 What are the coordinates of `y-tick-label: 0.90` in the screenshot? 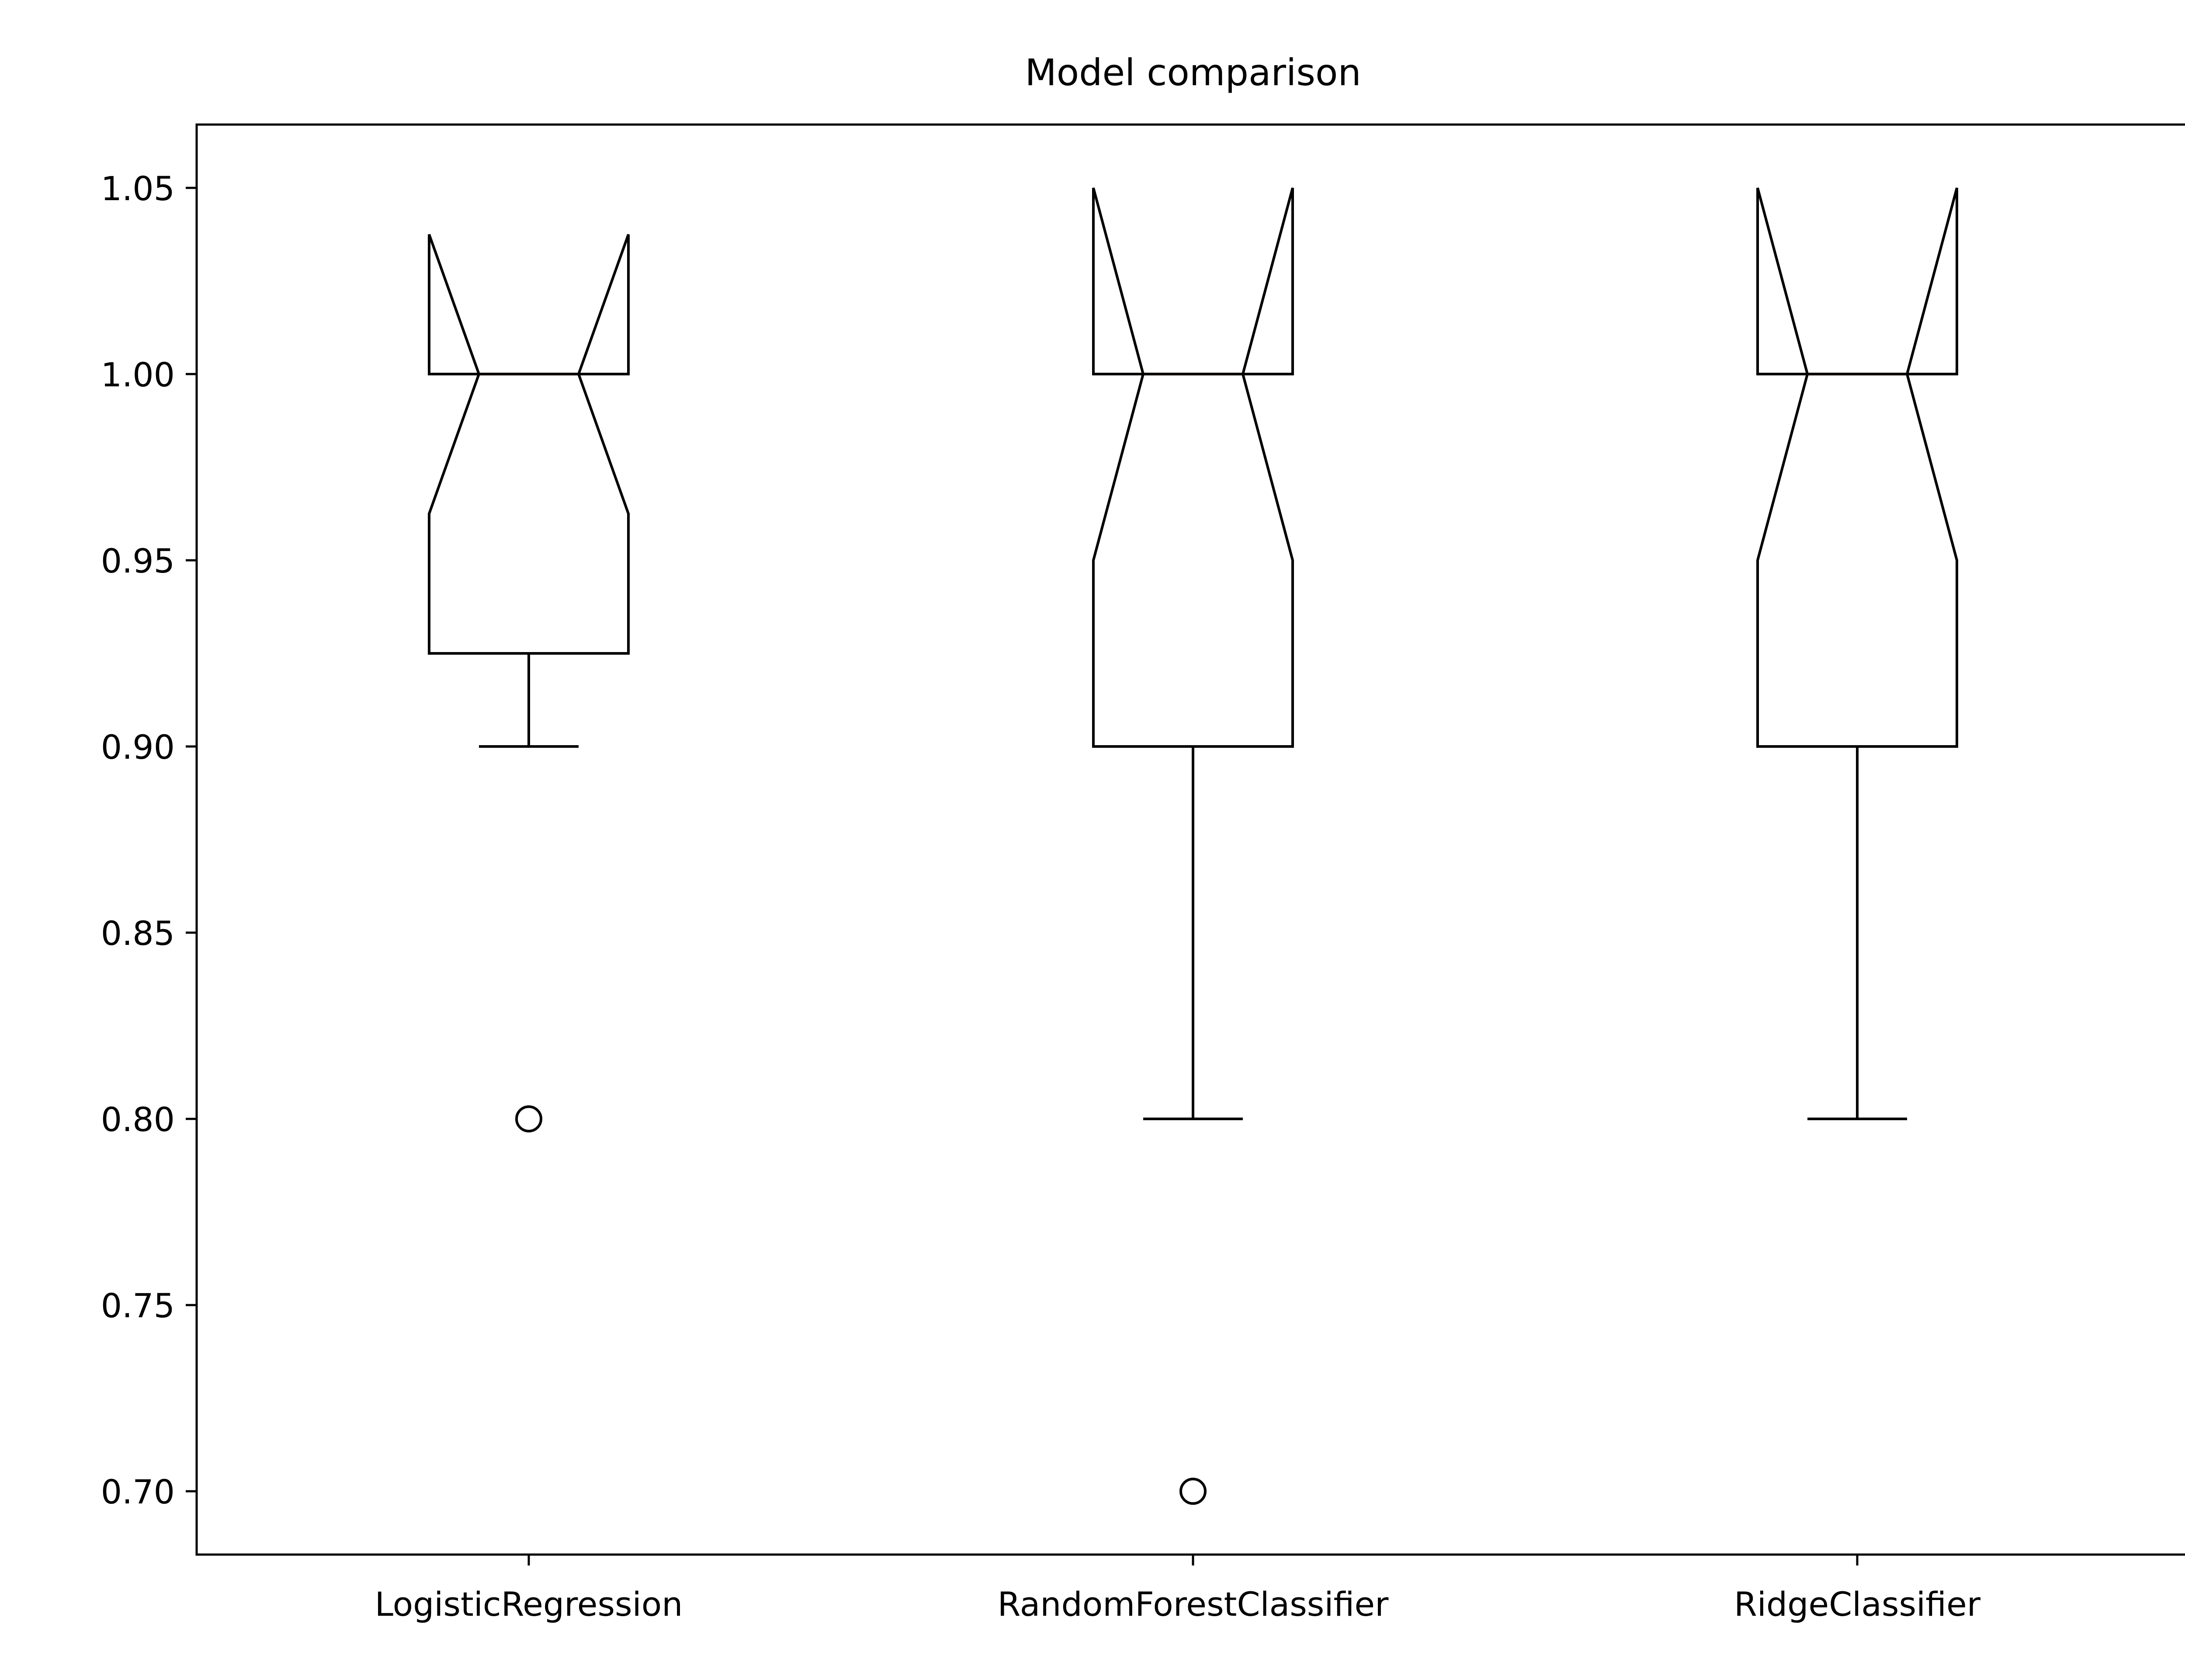 It's located at (138, 747).